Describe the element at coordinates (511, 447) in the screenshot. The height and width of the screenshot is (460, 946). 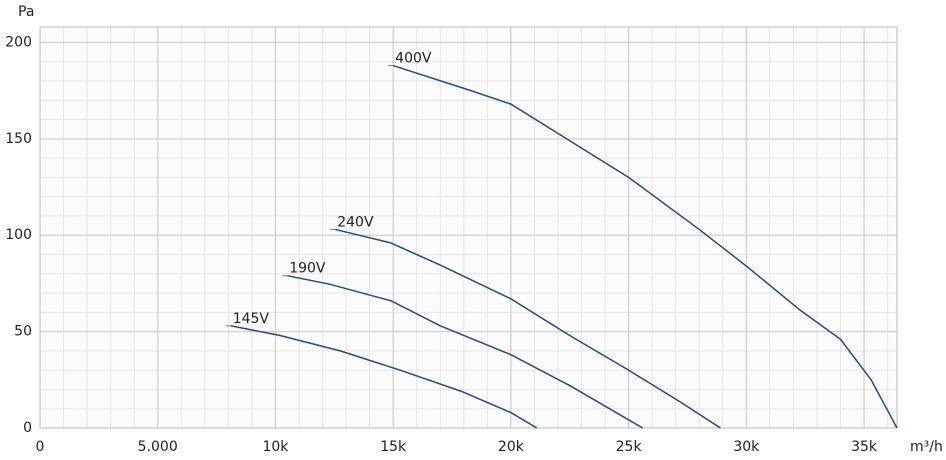
I see `x-tick-label: 20k` at that location.